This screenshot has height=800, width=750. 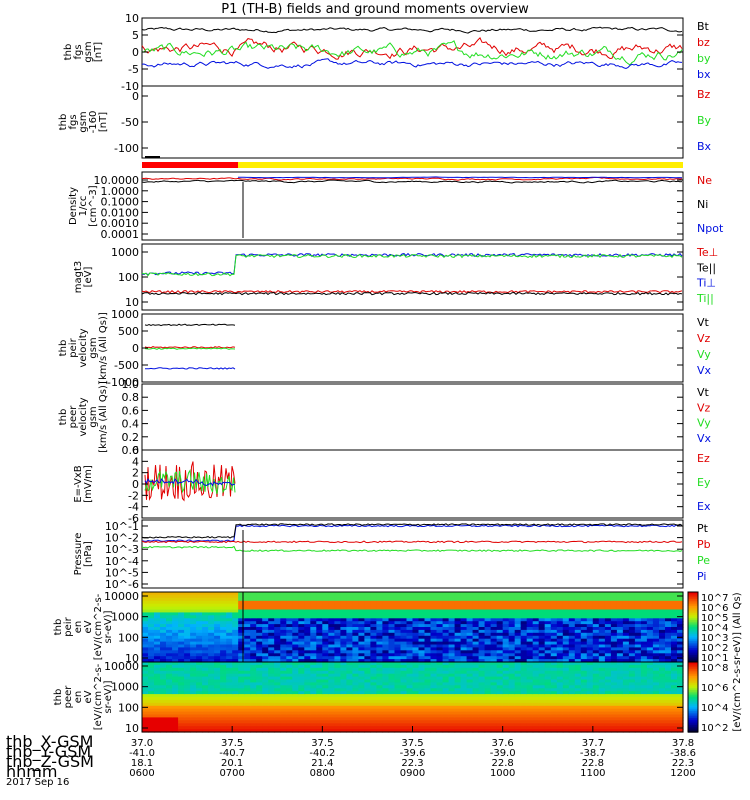 I want to click on eph-label-z: thb_Z-GSM, so click(x=50, y=761).